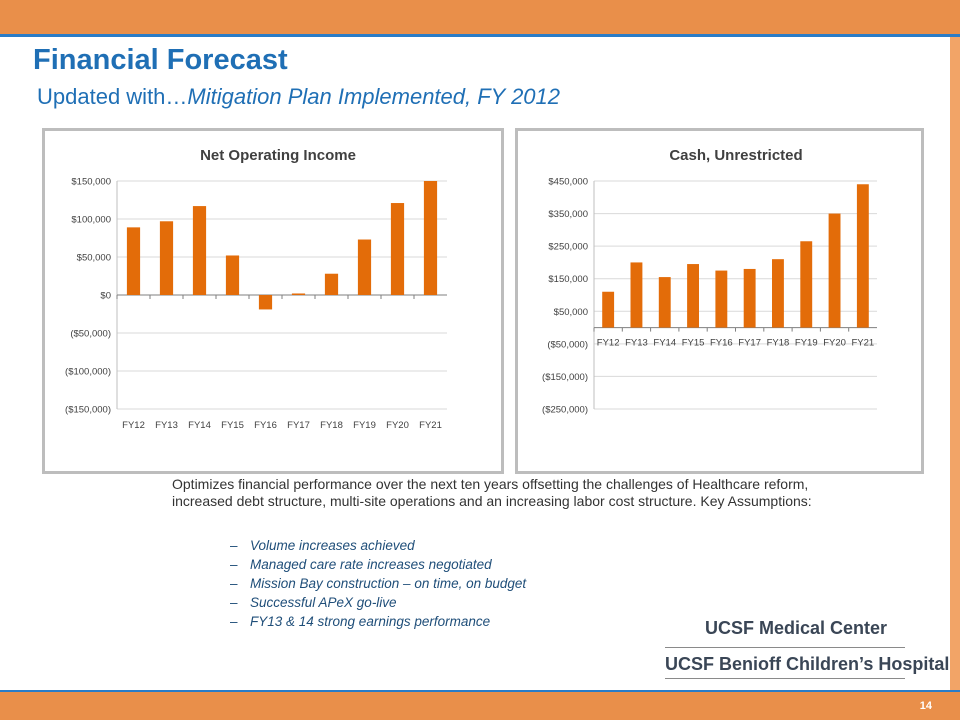  Describe the element at coordinates (480, 691) in the screenshot. I see `bottom-rule` at that location.